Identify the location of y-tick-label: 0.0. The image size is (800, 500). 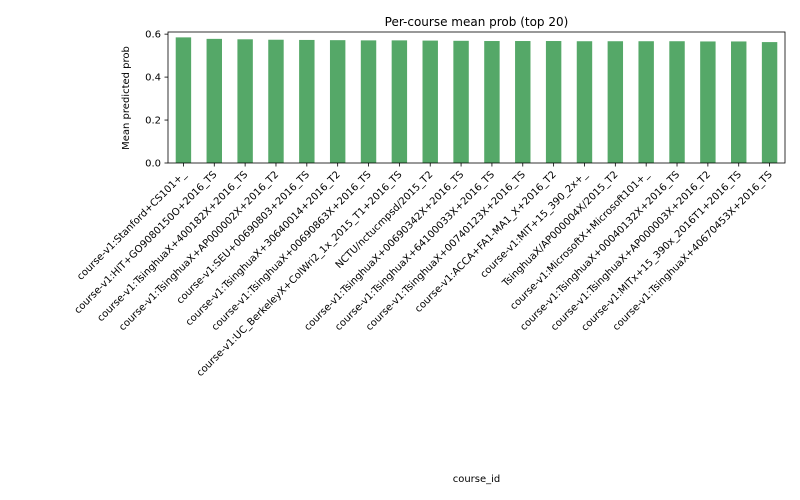
(153, 164).